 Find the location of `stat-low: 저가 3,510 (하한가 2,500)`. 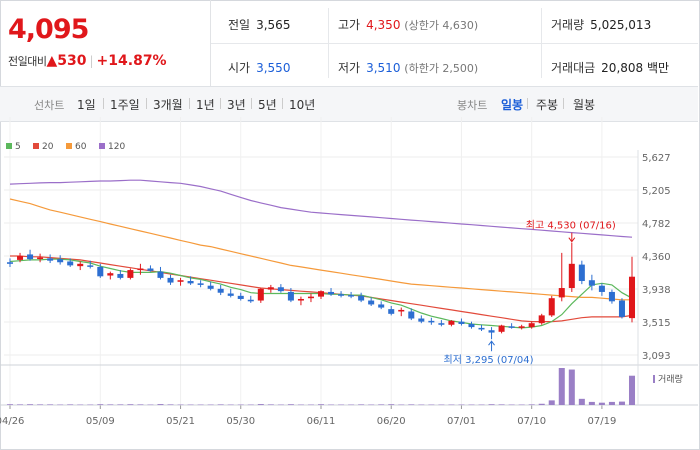

stat-low: 저가 3,510 (하한가 2,500) is located at coordinates (408, 68).